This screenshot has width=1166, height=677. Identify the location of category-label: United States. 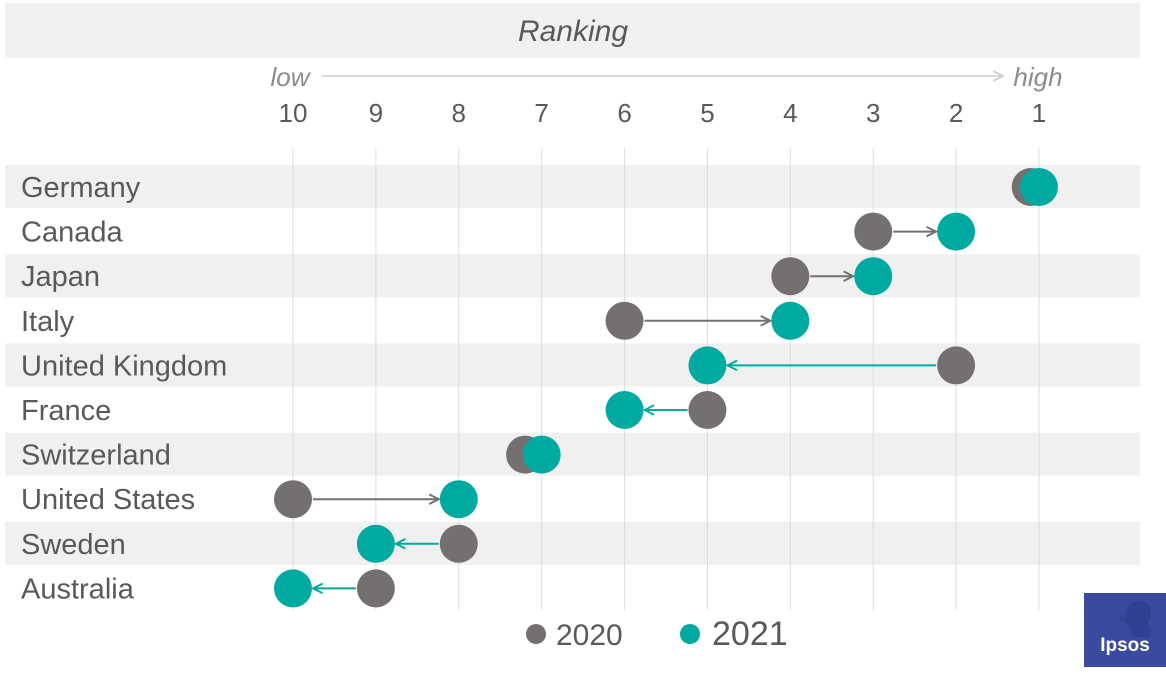
(108, 500).